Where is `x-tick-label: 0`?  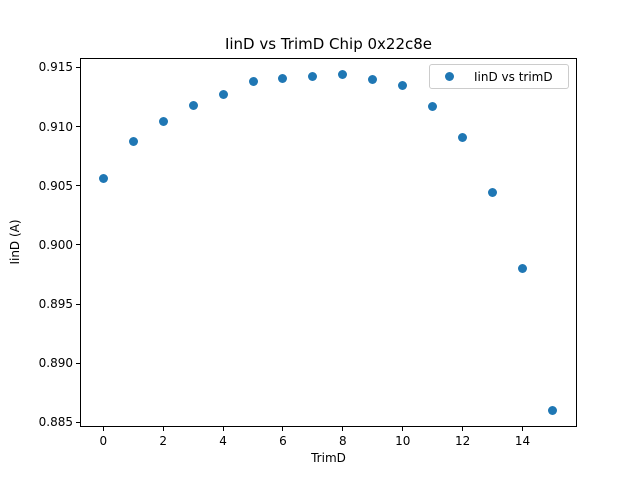
x-tick-label: 0 is located at coordinates (103, 441).